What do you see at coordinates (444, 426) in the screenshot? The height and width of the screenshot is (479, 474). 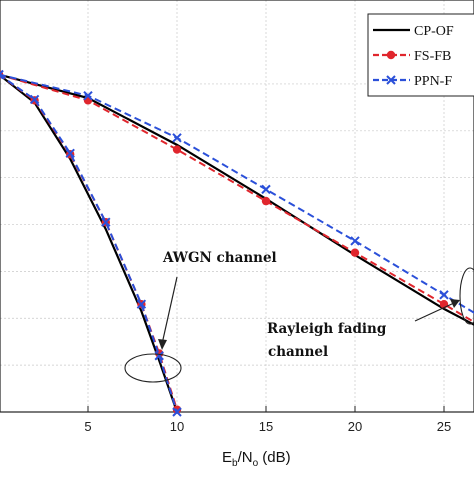 I see `x-tick-label: 25` at bounding box center [444, 426].